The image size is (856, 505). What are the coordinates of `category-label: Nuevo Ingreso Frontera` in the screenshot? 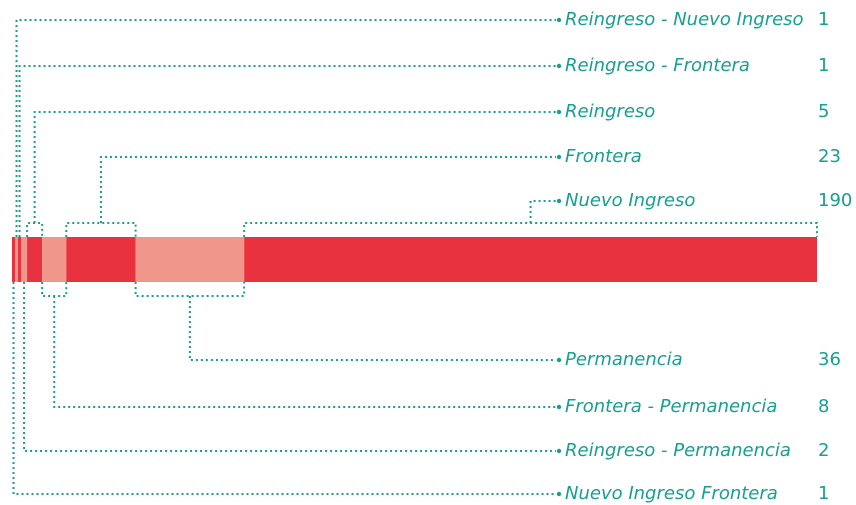 It's located at (671, 493).